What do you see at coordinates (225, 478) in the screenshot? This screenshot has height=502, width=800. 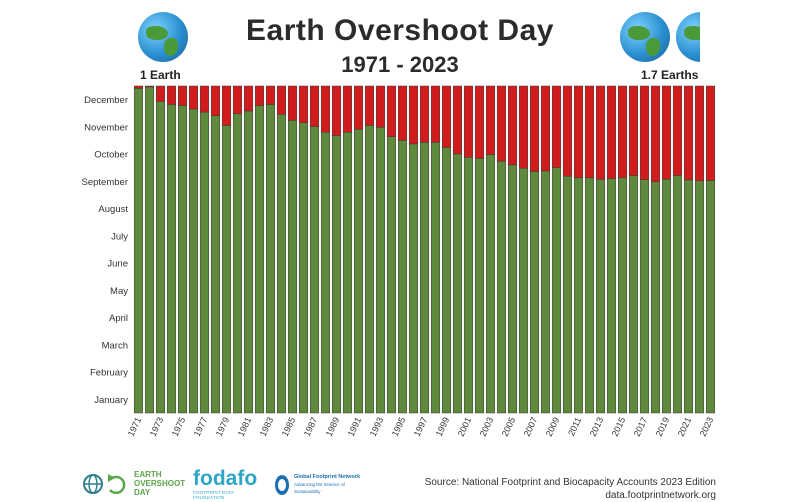 I see `fodafo-wordmark: fodafo` at bounding box center [225, 478].